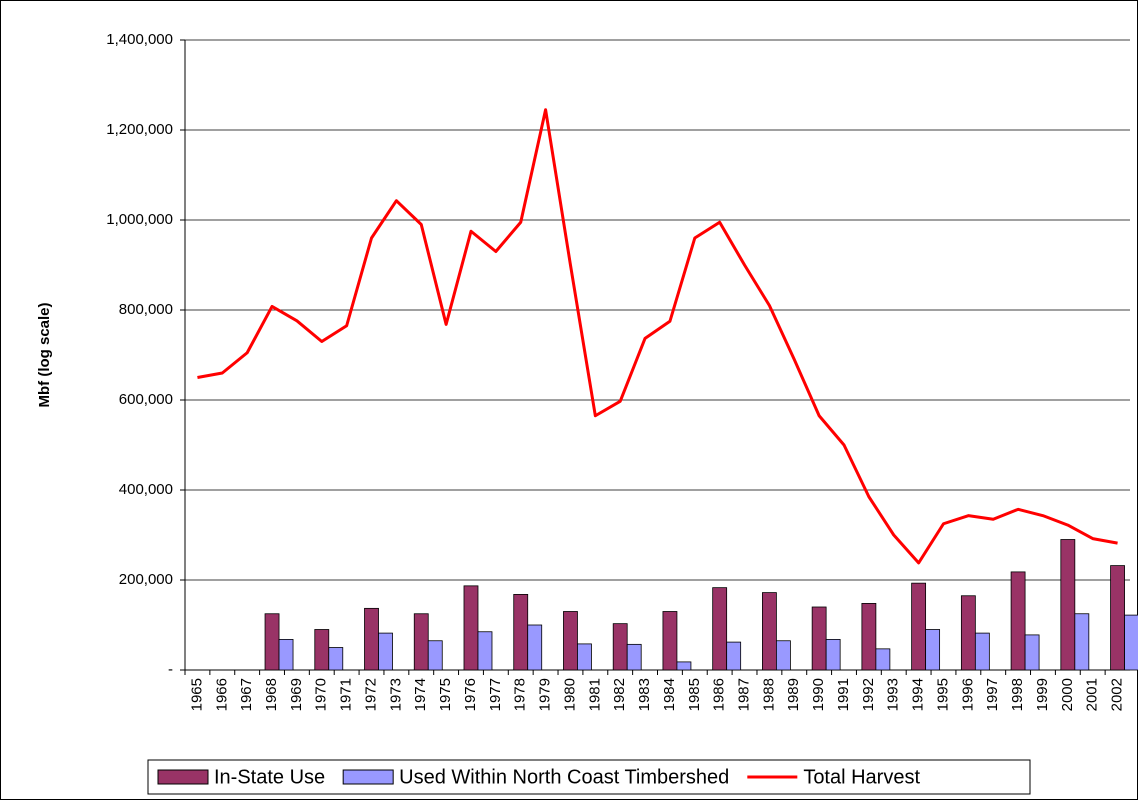  Describe the element at coordinates (146, 309) in the screenshot. I see `y-tick-label: 800,000` at that location.